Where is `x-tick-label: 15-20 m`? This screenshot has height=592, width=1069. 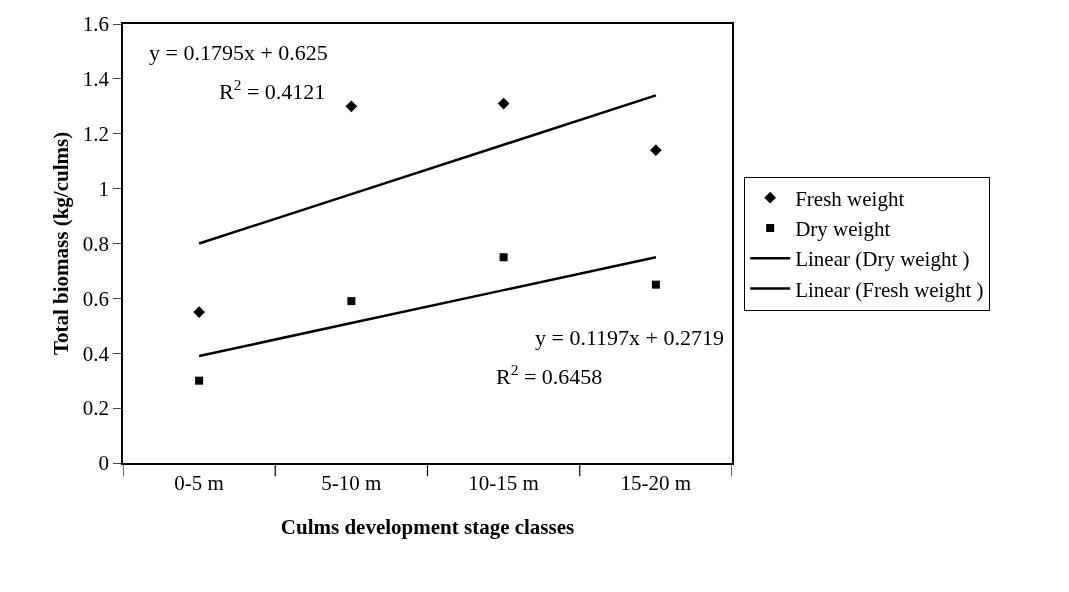 x-tick-label: 15-20 m is located at coordinates (656, 482).